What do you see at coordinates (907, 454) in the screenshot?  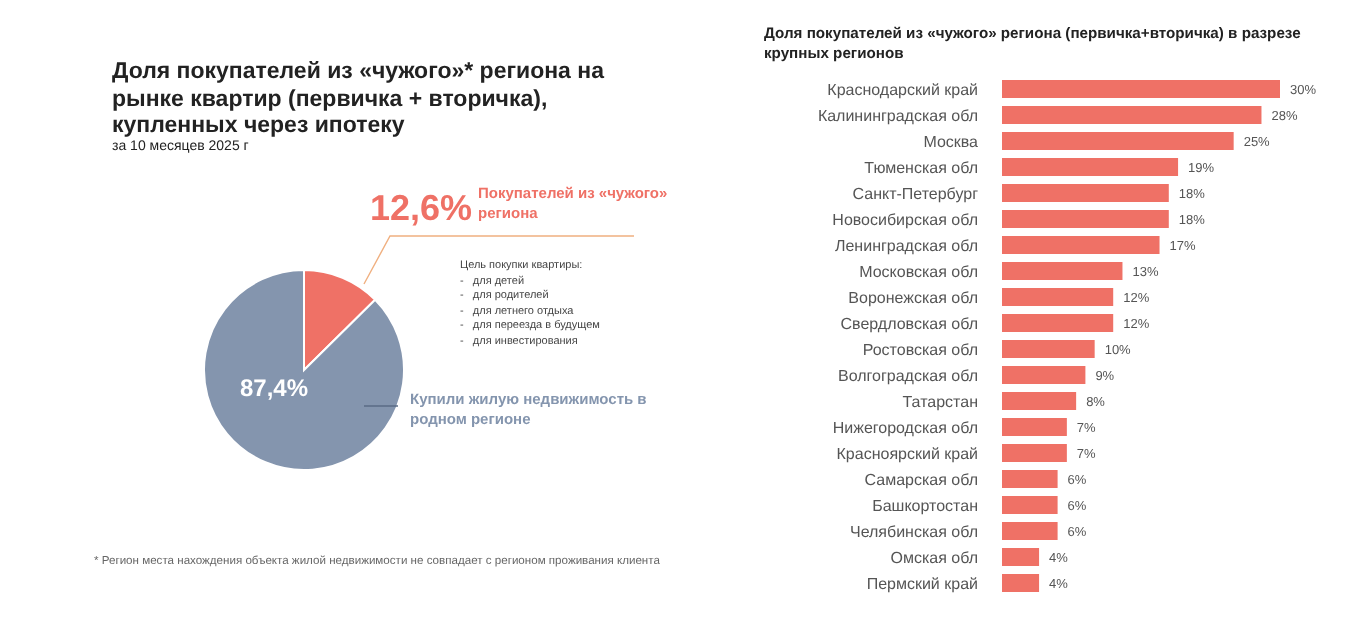 I see `y-tick-label: Красноярский край` at bounding box center [907, 454].